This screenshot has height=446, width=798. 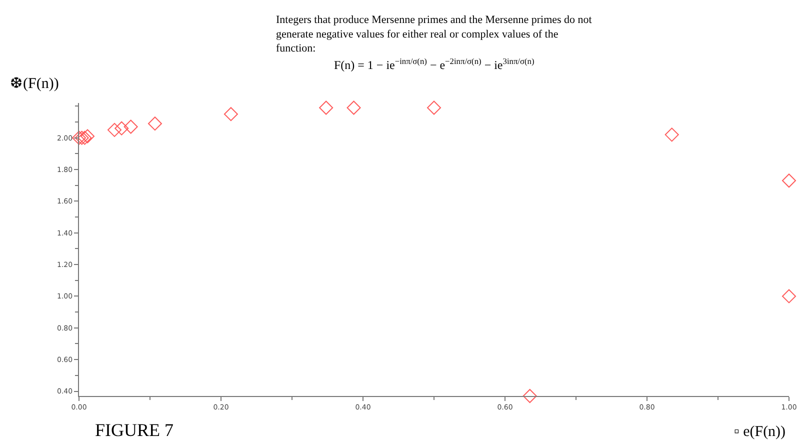 What do you see at coordinates (134, 430) in the screenshot?
I see `caption: FIGURE 7` at bounding box center [134, 430].